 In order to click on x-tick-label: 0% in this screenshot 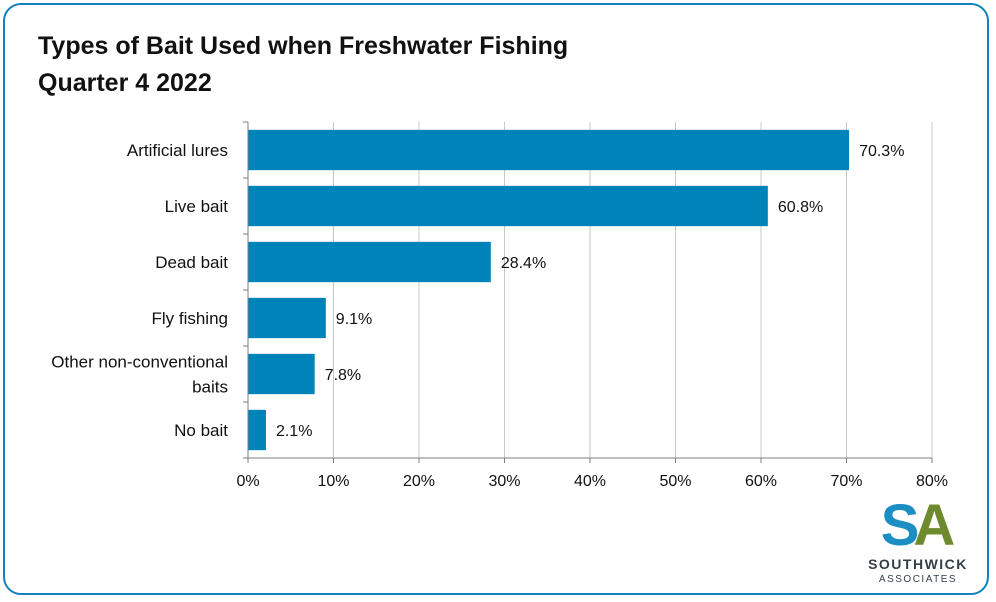, I will do `click(247, 481)`.